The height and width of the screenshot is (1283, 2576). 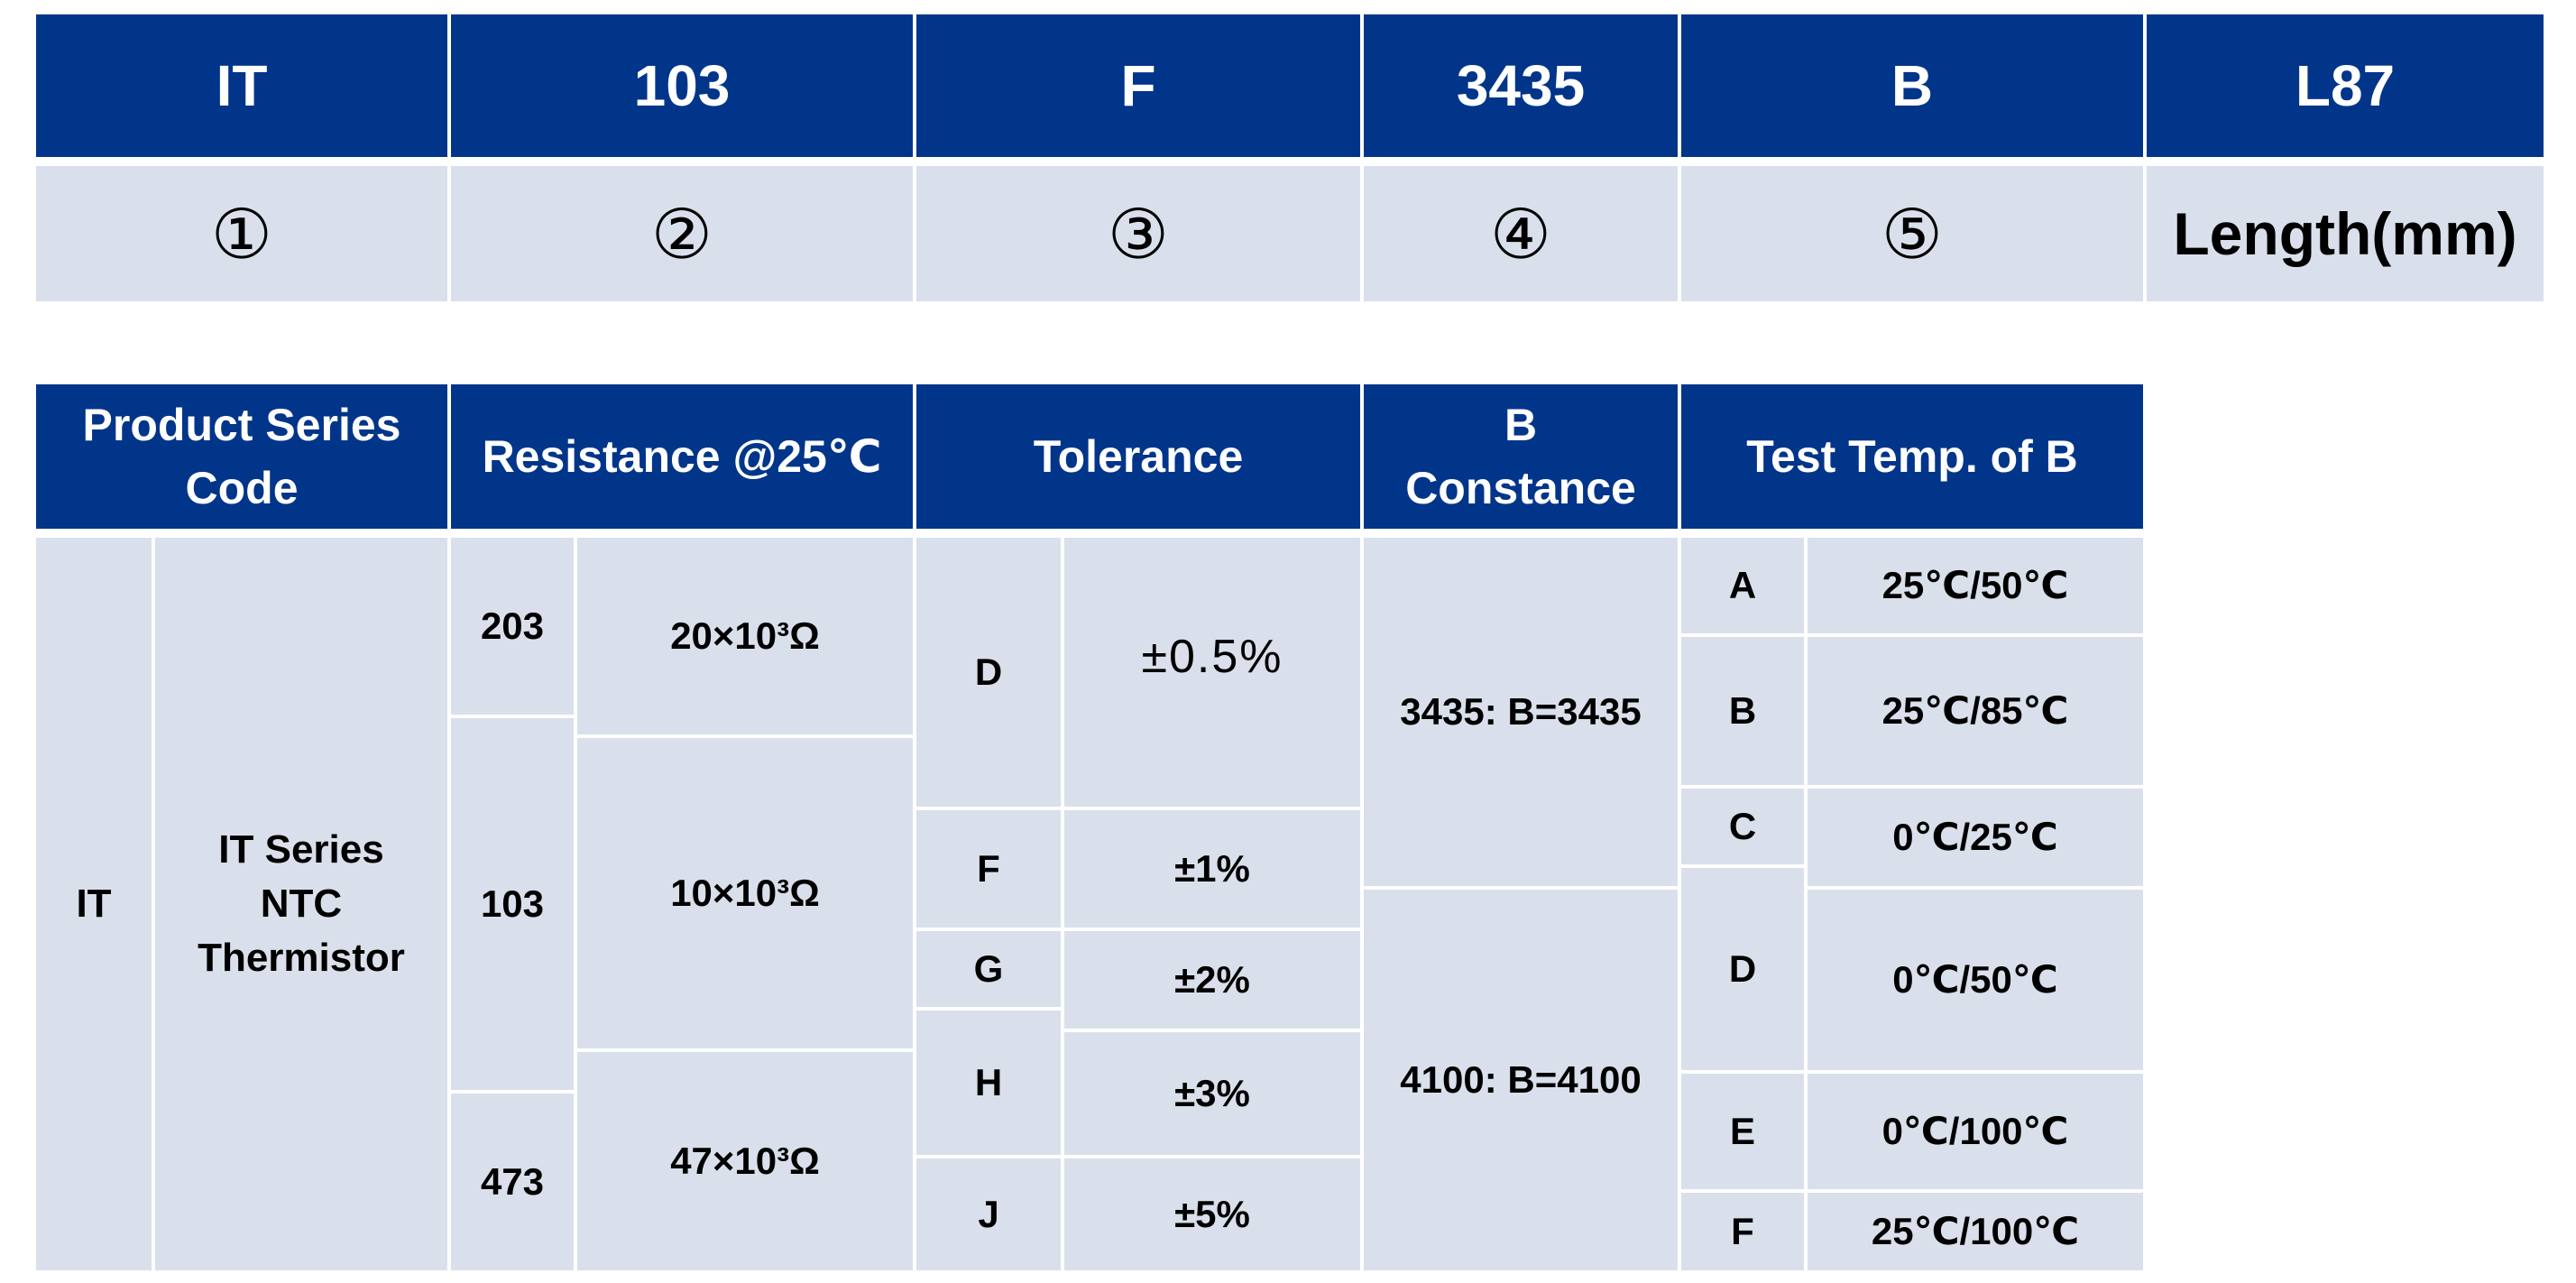 I want to click on tolerance-value-2: ±2%, so click(x=1212, y=980).